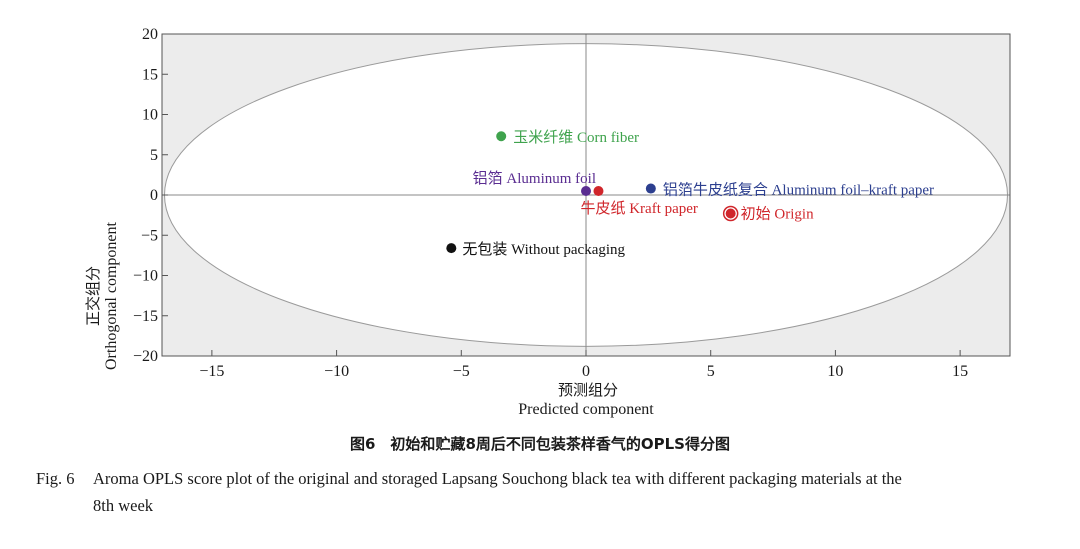  Describe the element at coordinates (211, 371) in the screenshot. I see `x-tick-label: −15` at that location.